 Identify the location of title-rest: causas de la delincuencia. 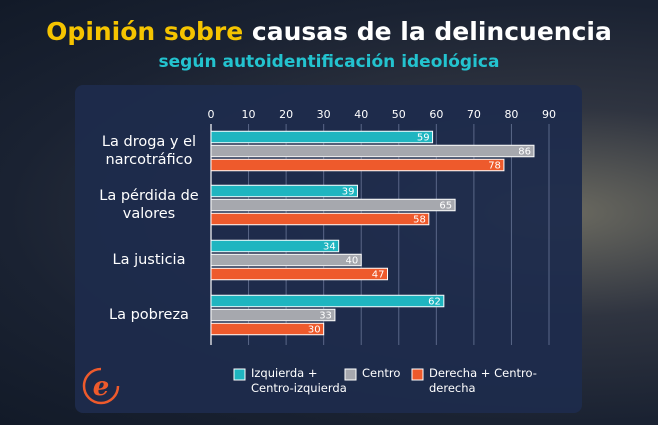
(432, 31).